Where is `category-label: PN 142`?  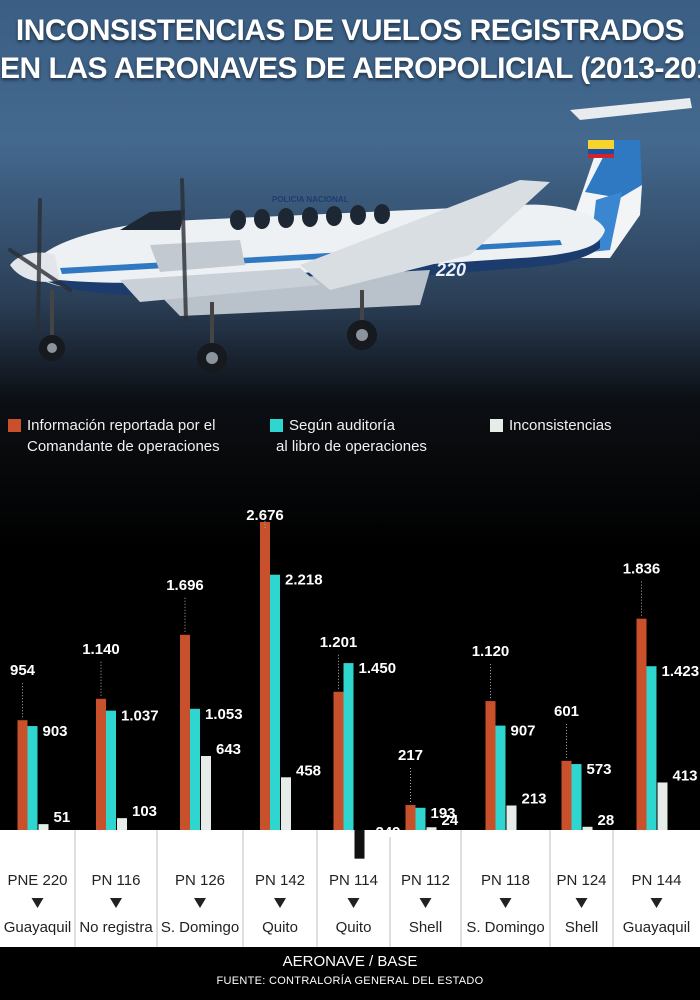
category-label: PN 142 is located at coordinates (280, 880).